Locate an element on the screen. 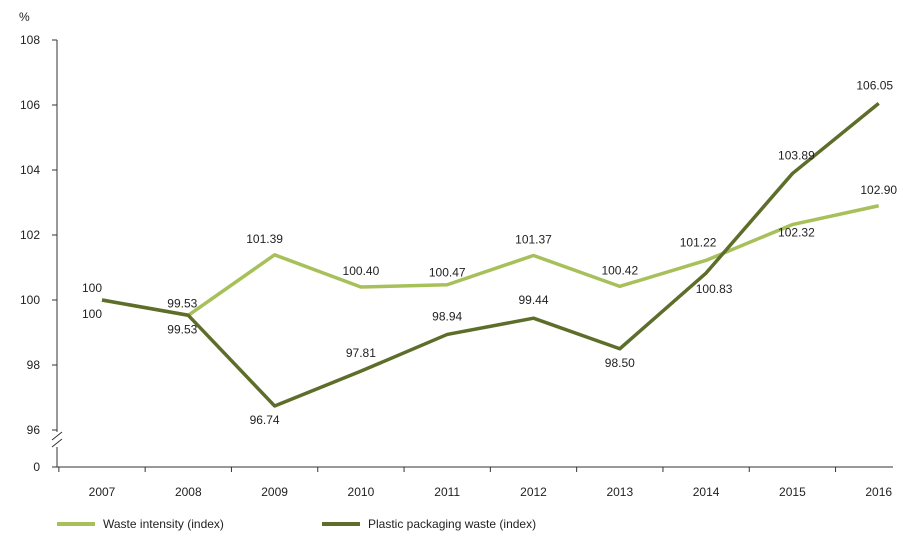 The height and width of the screenshot is (538, 903). x-tick-label: 2009 is located at coordinates (274, 492).